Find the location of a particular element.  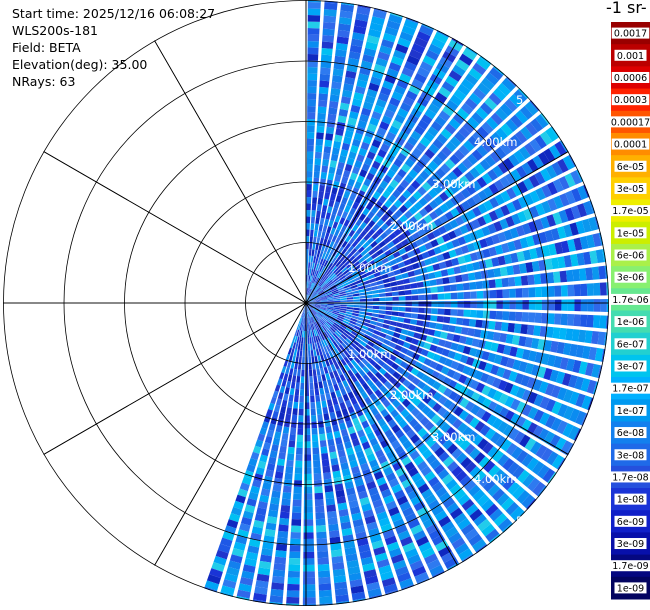

range-label-upper: 5. is located at coordinates (521, 100).